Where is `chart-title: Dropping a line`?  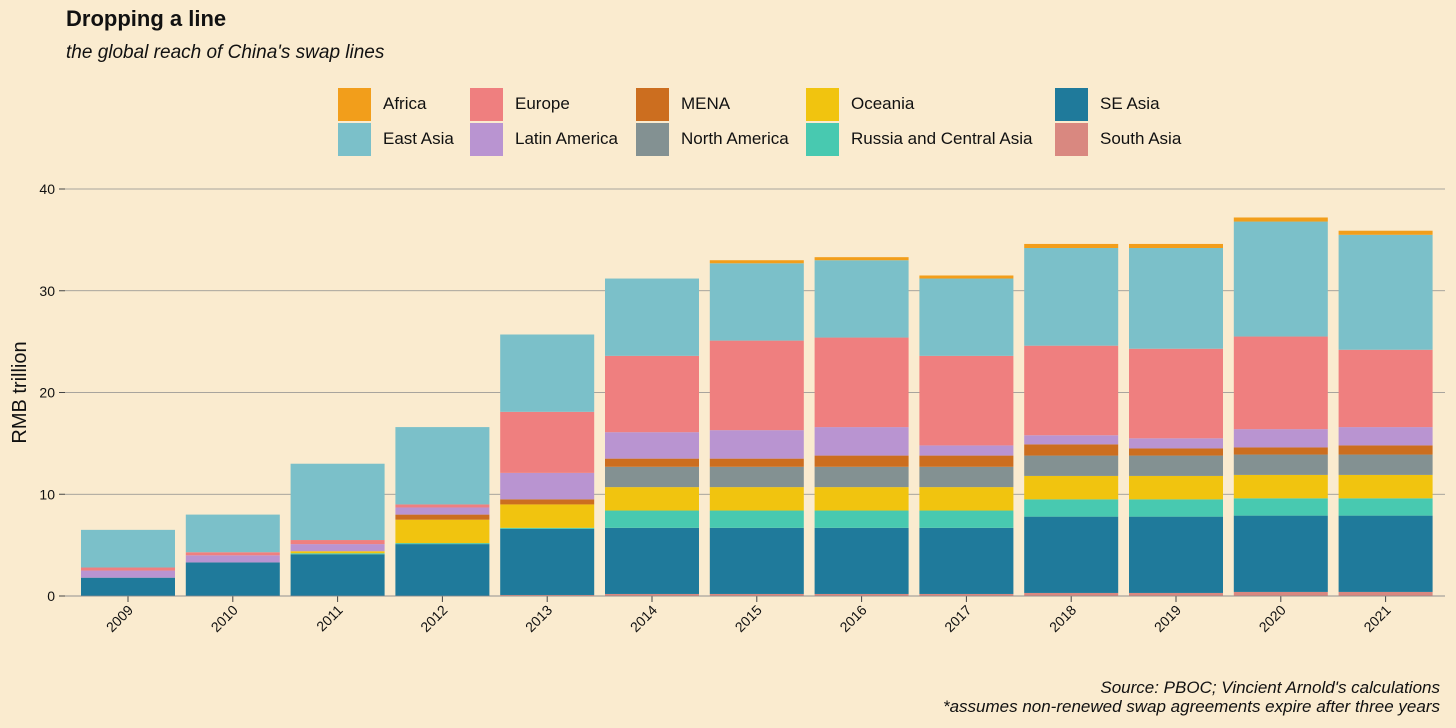 chart-title: Dropping a line is located at coordinates (146, 18).